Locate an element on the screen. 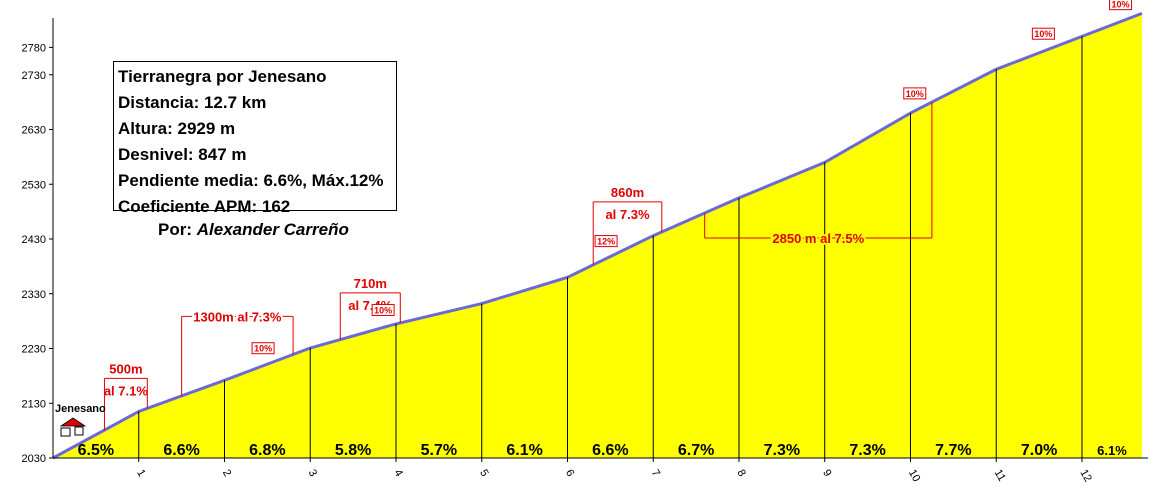  route-height: Altura: 2929 m is located at coordinates (177, 128).